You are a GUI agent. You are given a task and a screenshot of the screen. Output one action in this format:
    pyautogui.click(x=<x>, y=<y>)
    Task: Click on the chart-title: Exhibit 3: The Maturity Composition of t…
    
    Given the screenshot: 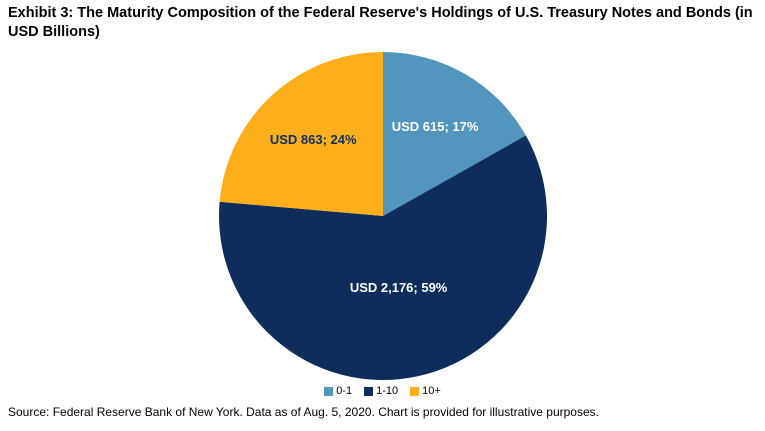 What is the action you would take?
    pyautogui.click(x=380, y=22)
    